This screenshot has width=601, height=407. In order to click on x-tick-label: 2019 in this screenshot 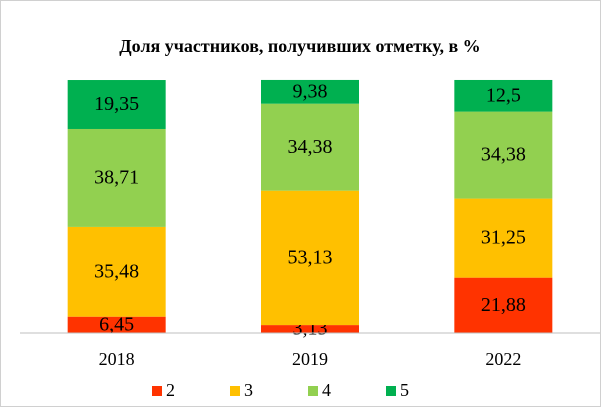, I will do `click(310, 359)`.